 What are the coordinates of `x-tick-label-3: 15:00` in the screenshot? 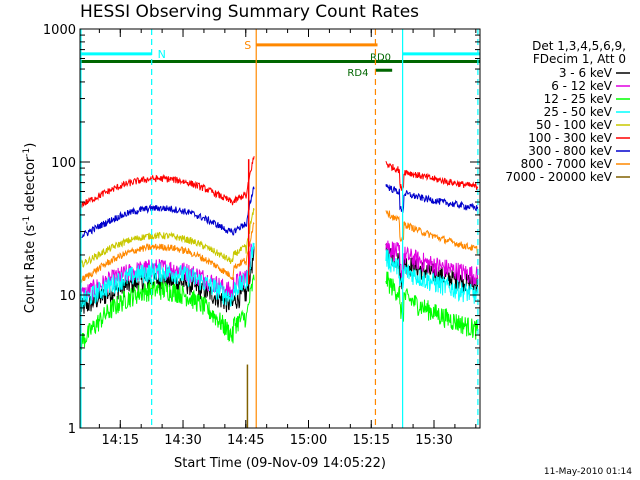 It's located at (308, 440).